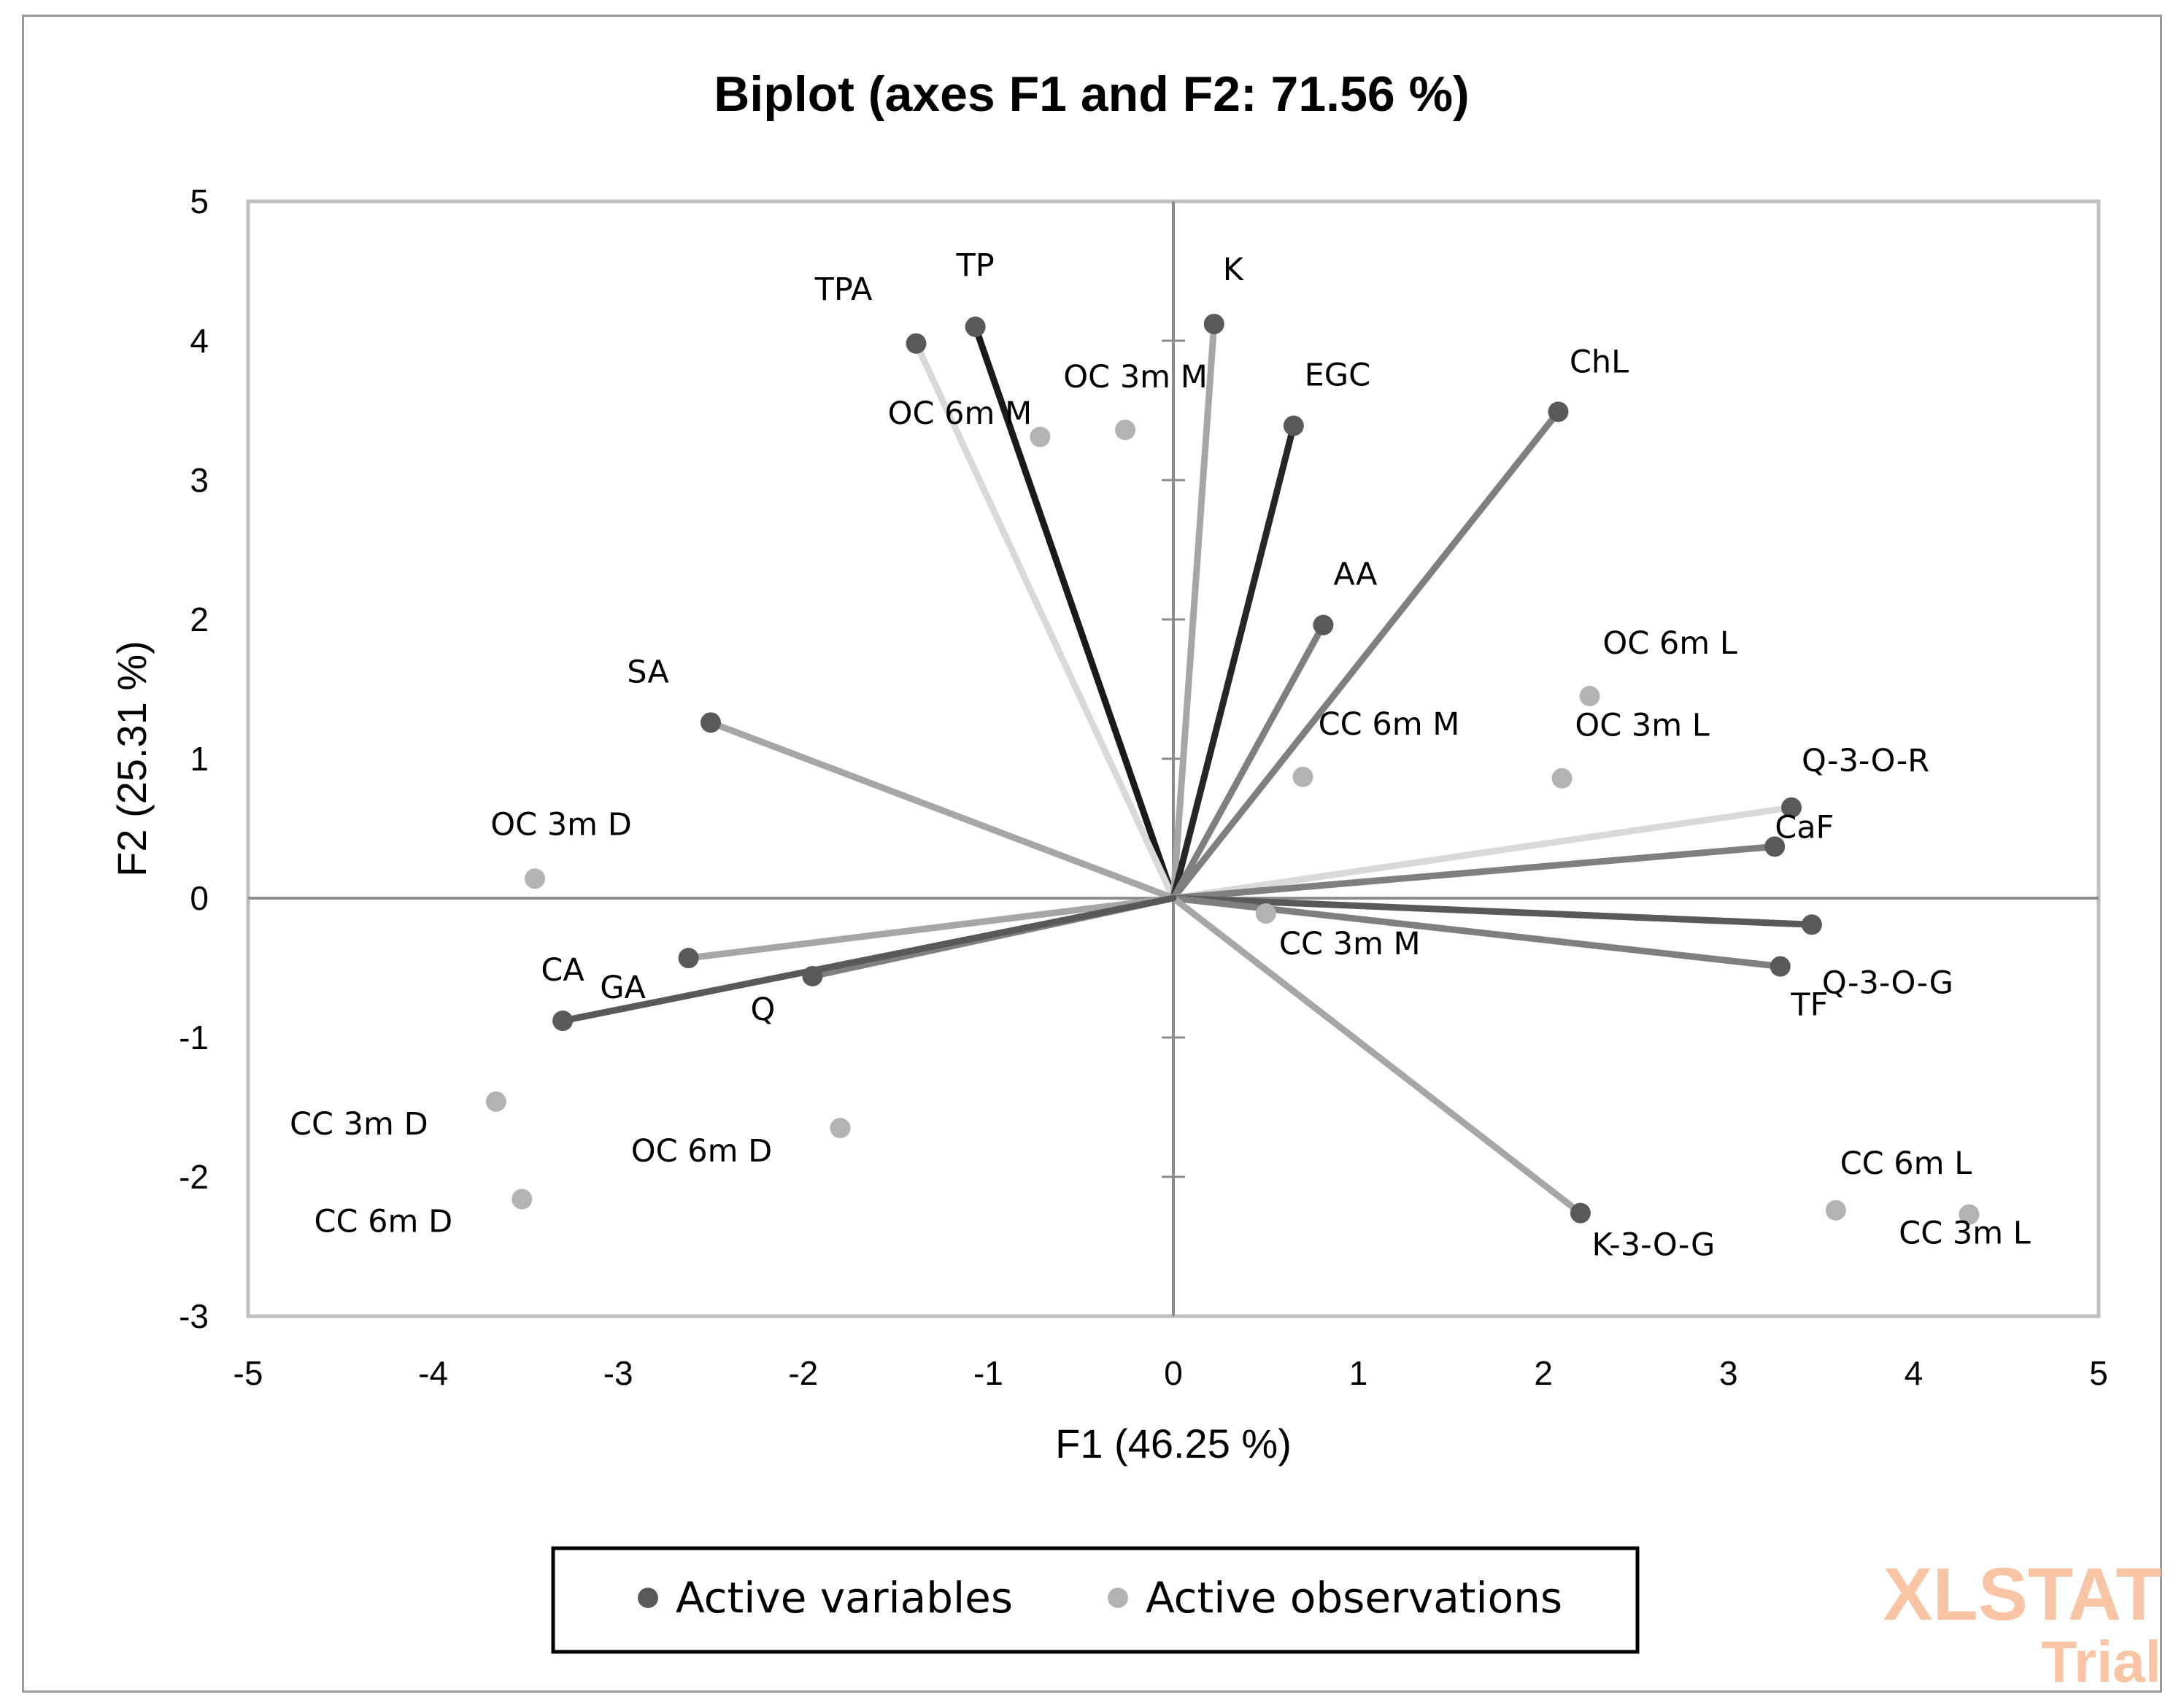 This screenshot has width=2184, height=1708. Describe the element at coordinates (1811, 925) in the screenshot. I see `variable-point-q-3-o-g` at that location.